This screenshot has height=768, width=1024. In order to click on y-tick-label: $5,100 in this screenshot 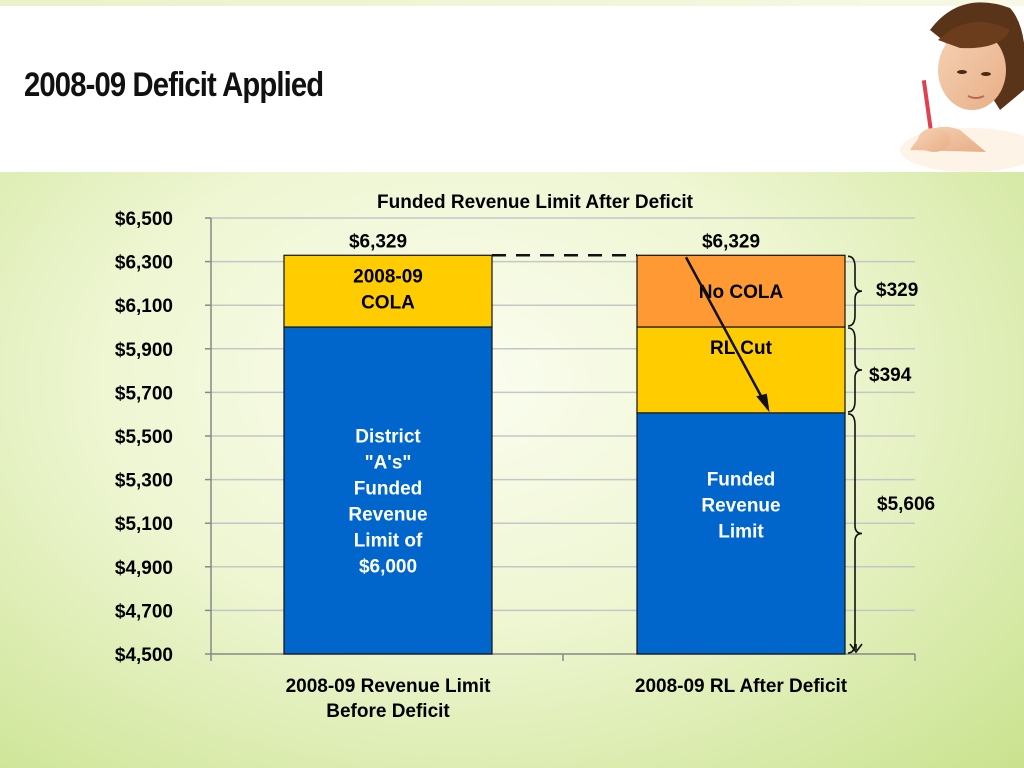, I will do `click(144, 524)`.